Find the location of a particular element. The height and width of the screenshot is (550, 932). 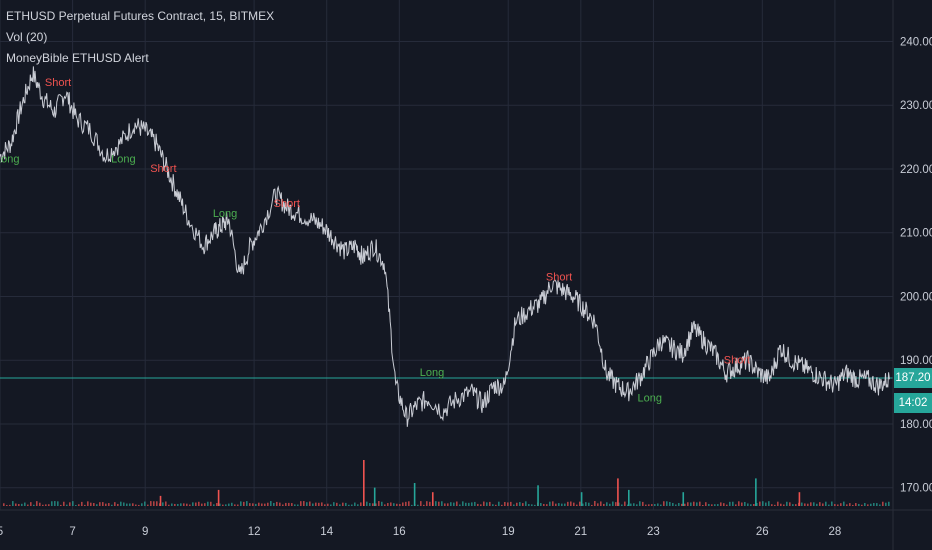

time-axis: 5 7 9 12 14 16 19 21 23 26 28 is located at coordinates (420, 532).